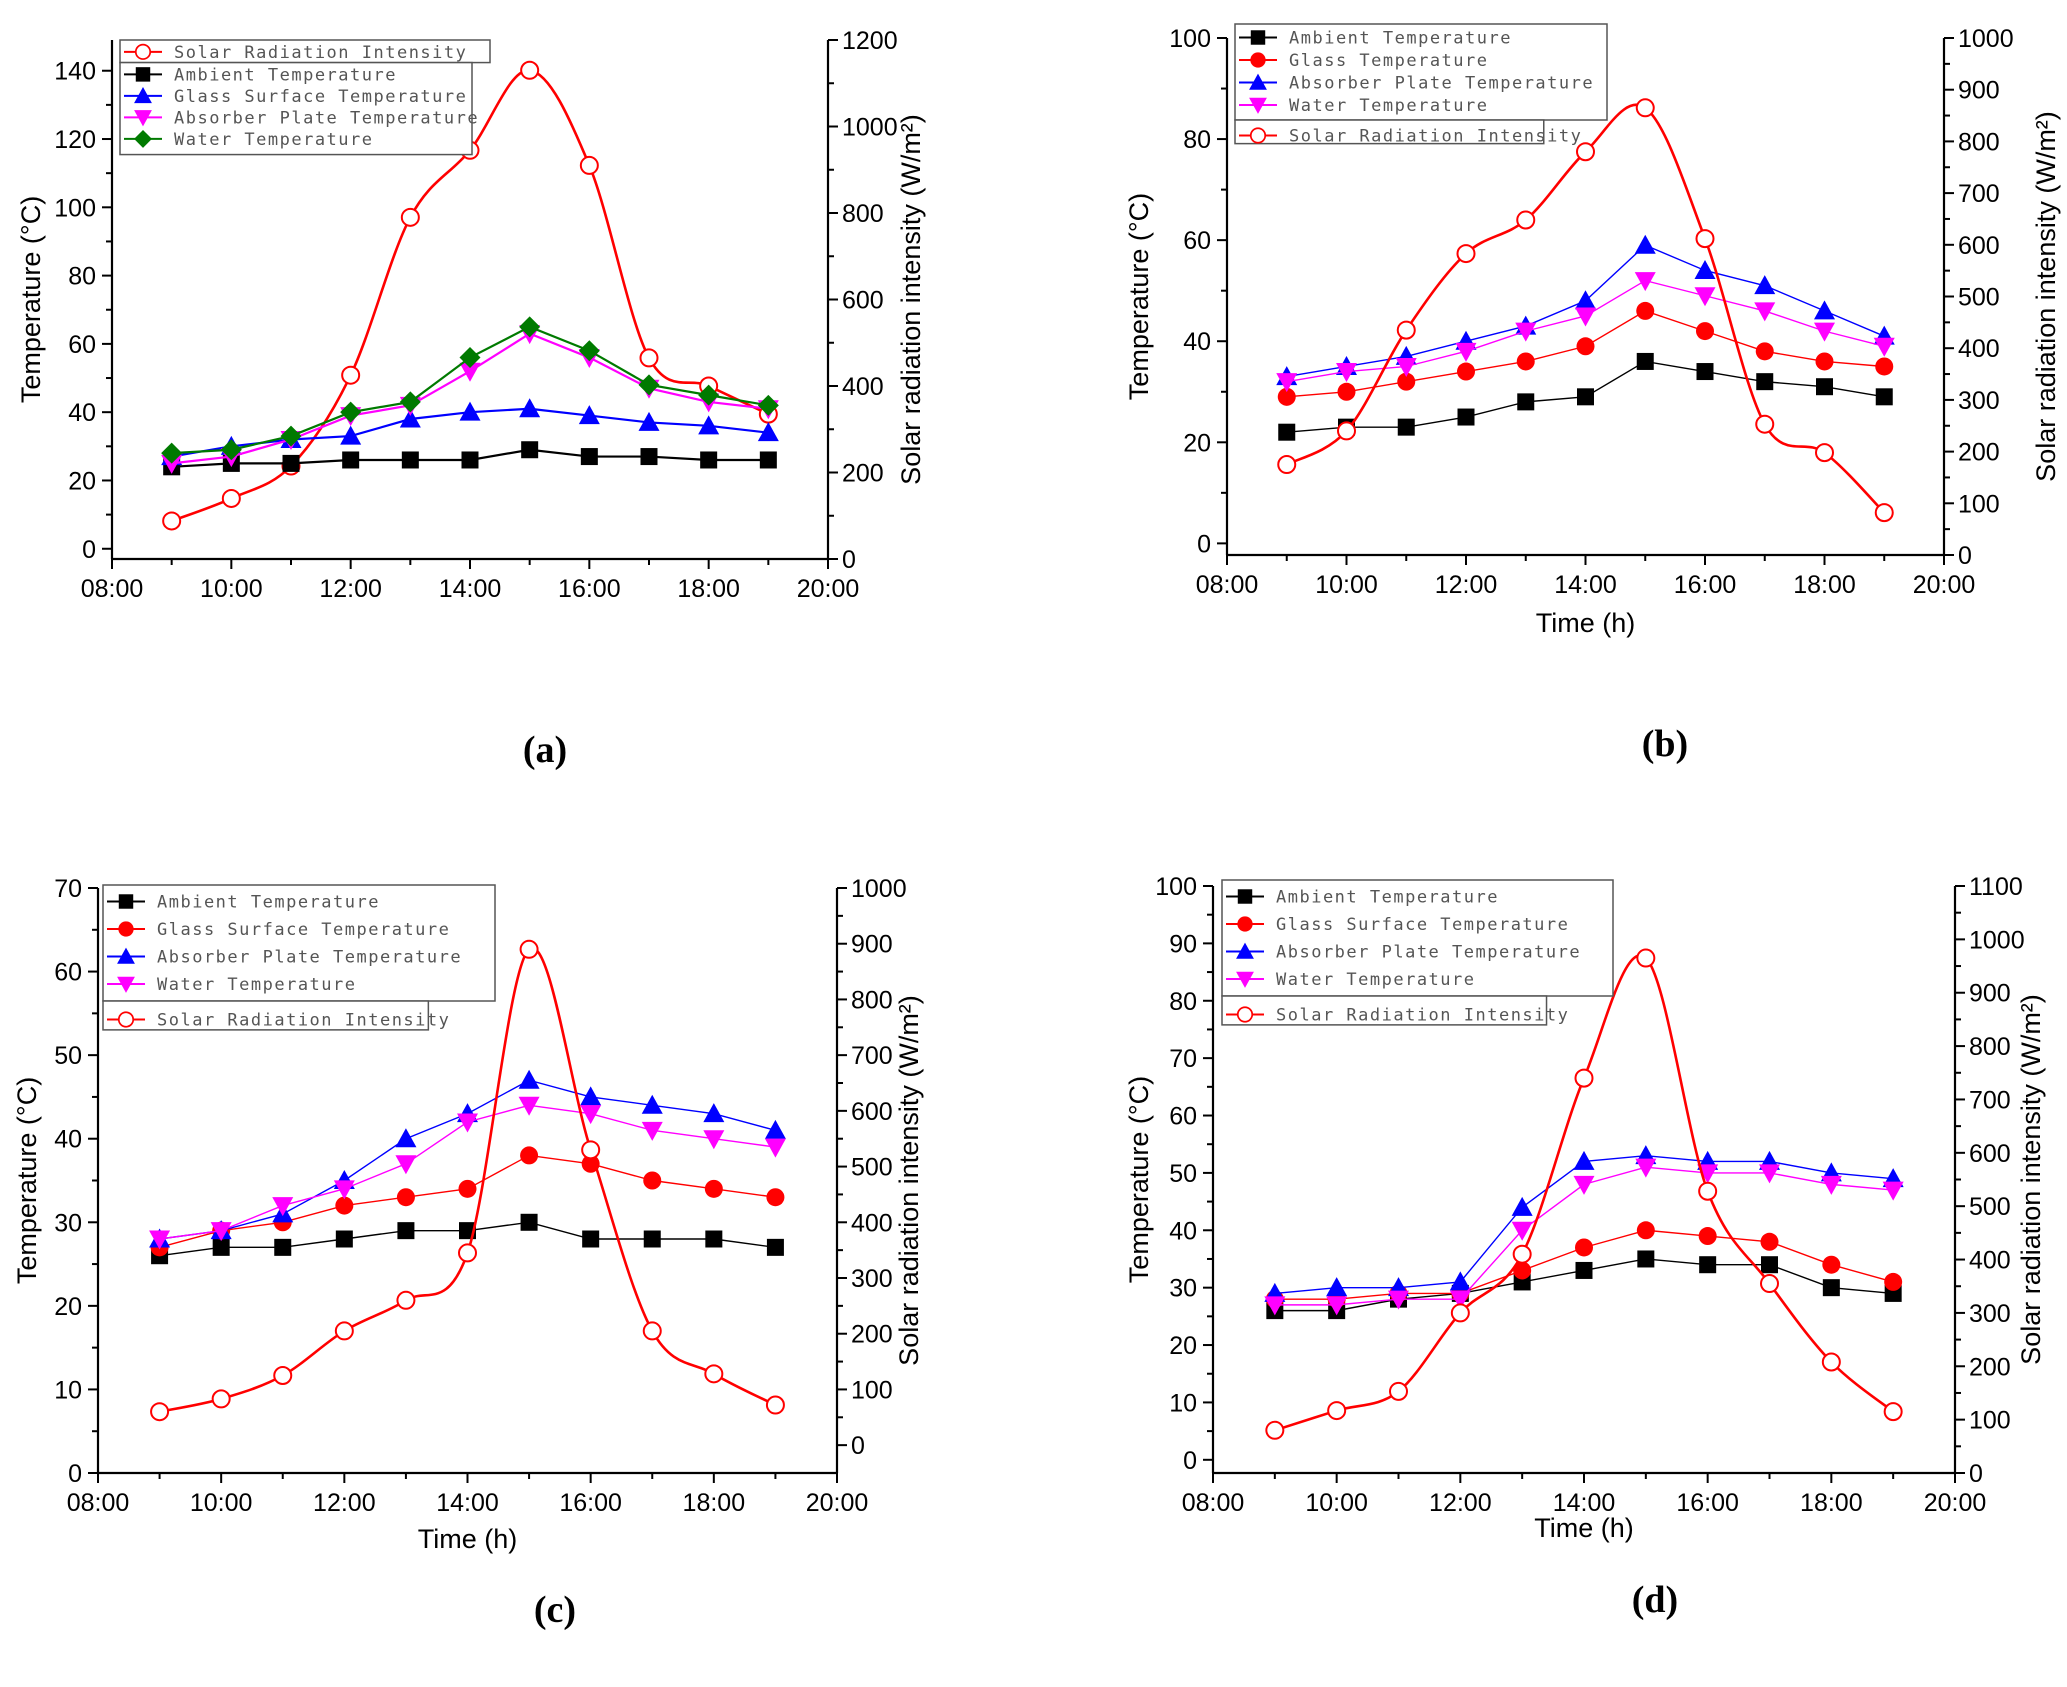 The width and height of the screenshot is (2067, 1687). What do you see at coordinates (296, 108) in the screenshot?
I see `legend-box-temperature` at bounding box center [296, 108].